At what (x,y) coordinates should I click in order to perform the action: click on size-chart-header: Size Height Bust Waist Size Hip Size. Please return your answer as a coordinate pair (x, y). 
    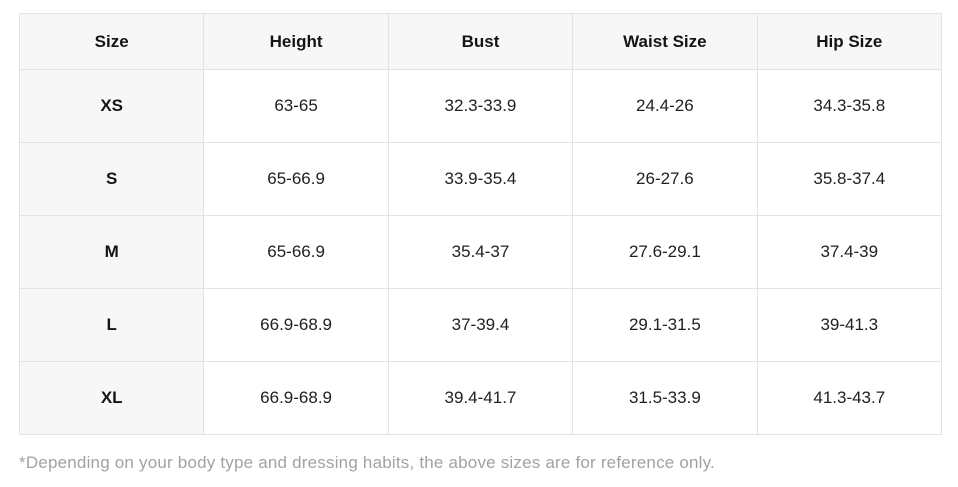
    Looking at the image, I should click on (480, 41).